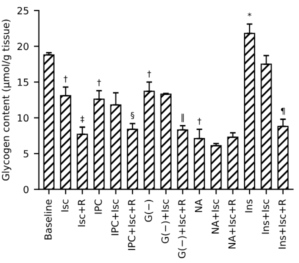 The height and width of the screenshot is (263, 299). I want to click on annotation: ‡, so click(82, 119).